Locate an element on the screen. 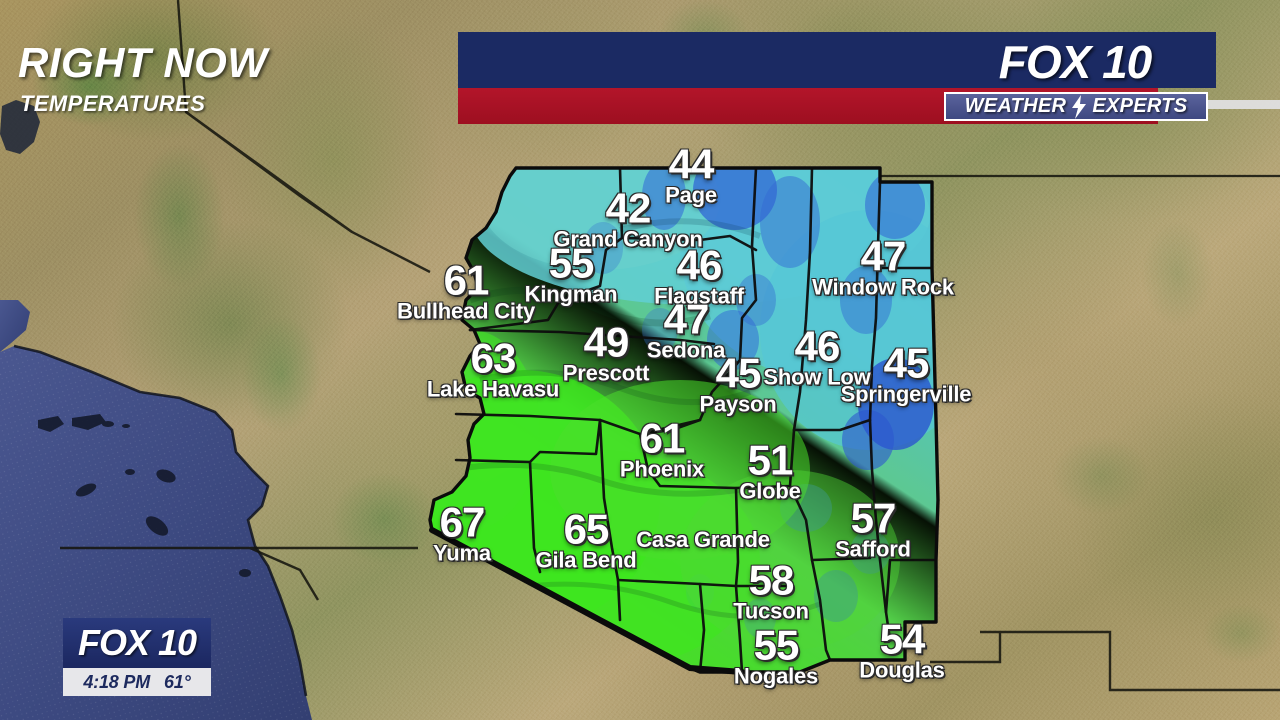  banner-blue-bar is located at coordinates (837, 60).